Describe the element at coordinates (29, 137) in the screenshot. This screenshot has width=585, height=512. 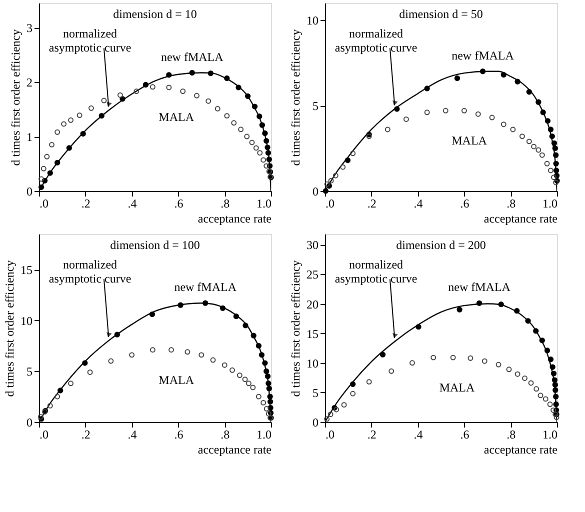
I see `y-tick-label: 1` at that location.